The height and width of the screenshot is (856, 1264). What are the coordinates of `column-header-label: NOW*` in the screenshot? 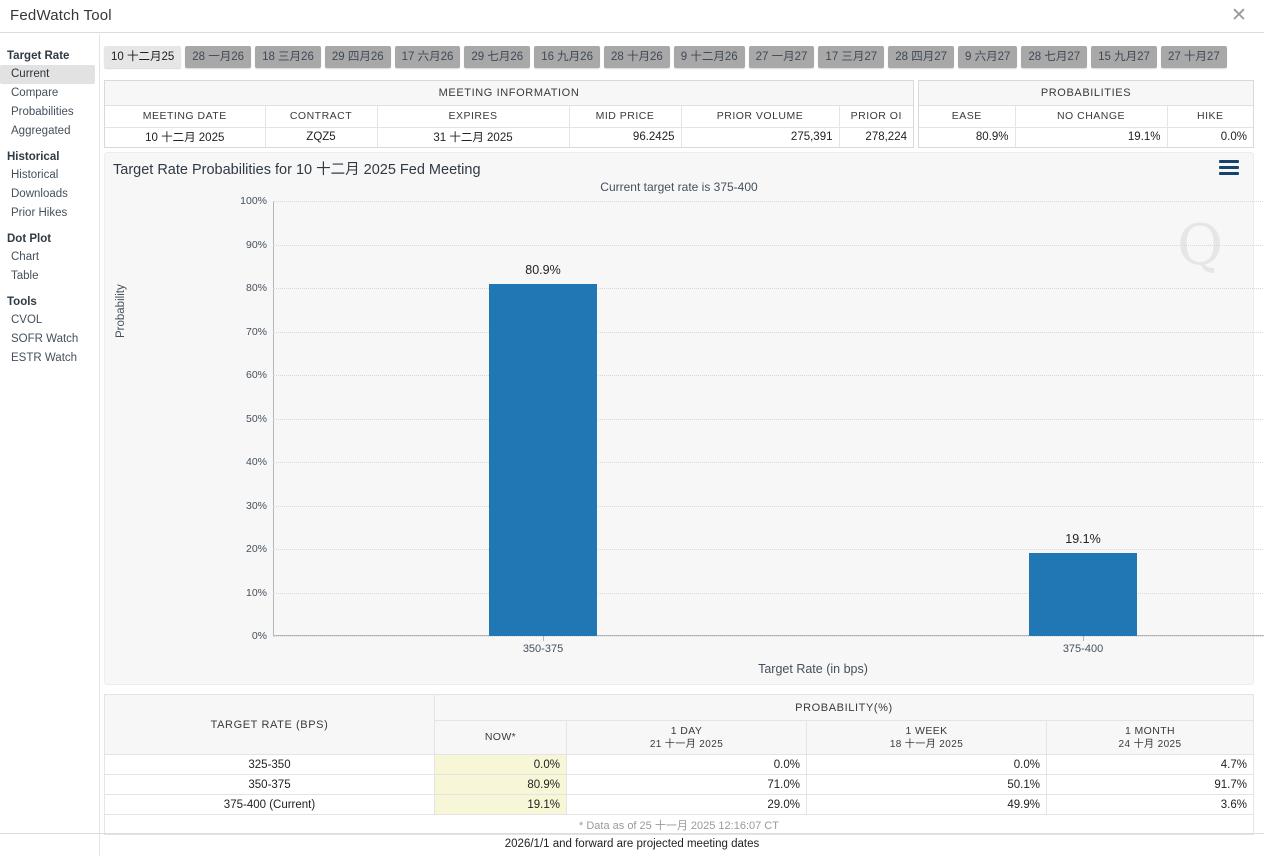 It's located at (500, 737).